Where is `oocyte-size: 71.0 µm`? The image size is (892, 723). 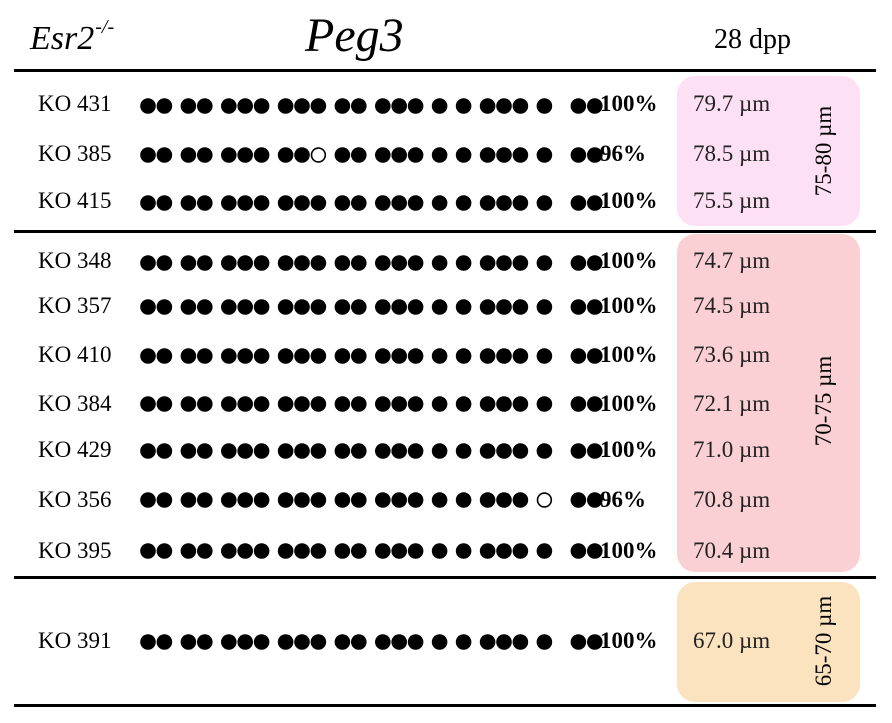
oocyte-size: 71.0 µm is located at coordinates (732, 449).